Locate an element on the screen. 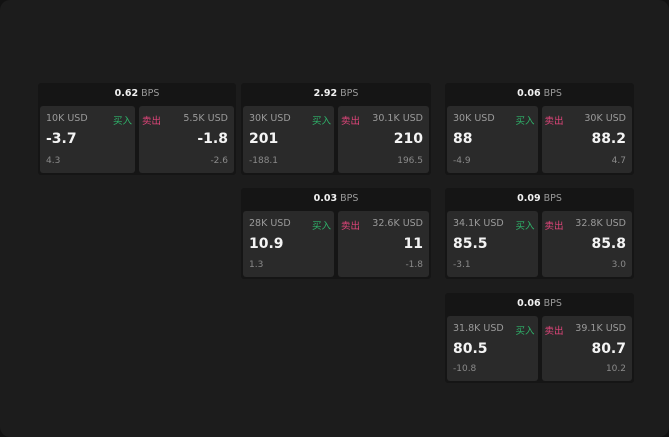 This screenshot has width=669, height=437. buy-button: 30K USD 买入 88 -4.9 is located at coordinates (492, 139).